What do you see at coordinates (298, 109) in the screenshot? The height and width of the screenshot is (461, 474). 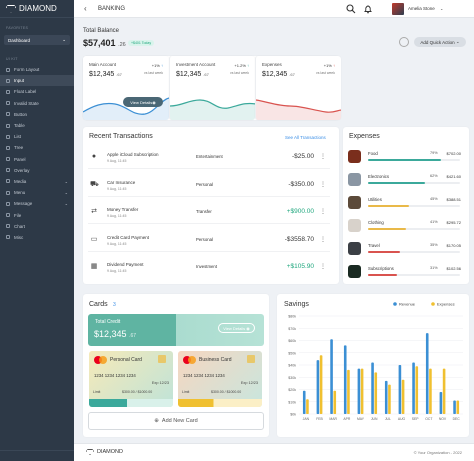 I see `account-sparkline` at bounding box center [298, 109].